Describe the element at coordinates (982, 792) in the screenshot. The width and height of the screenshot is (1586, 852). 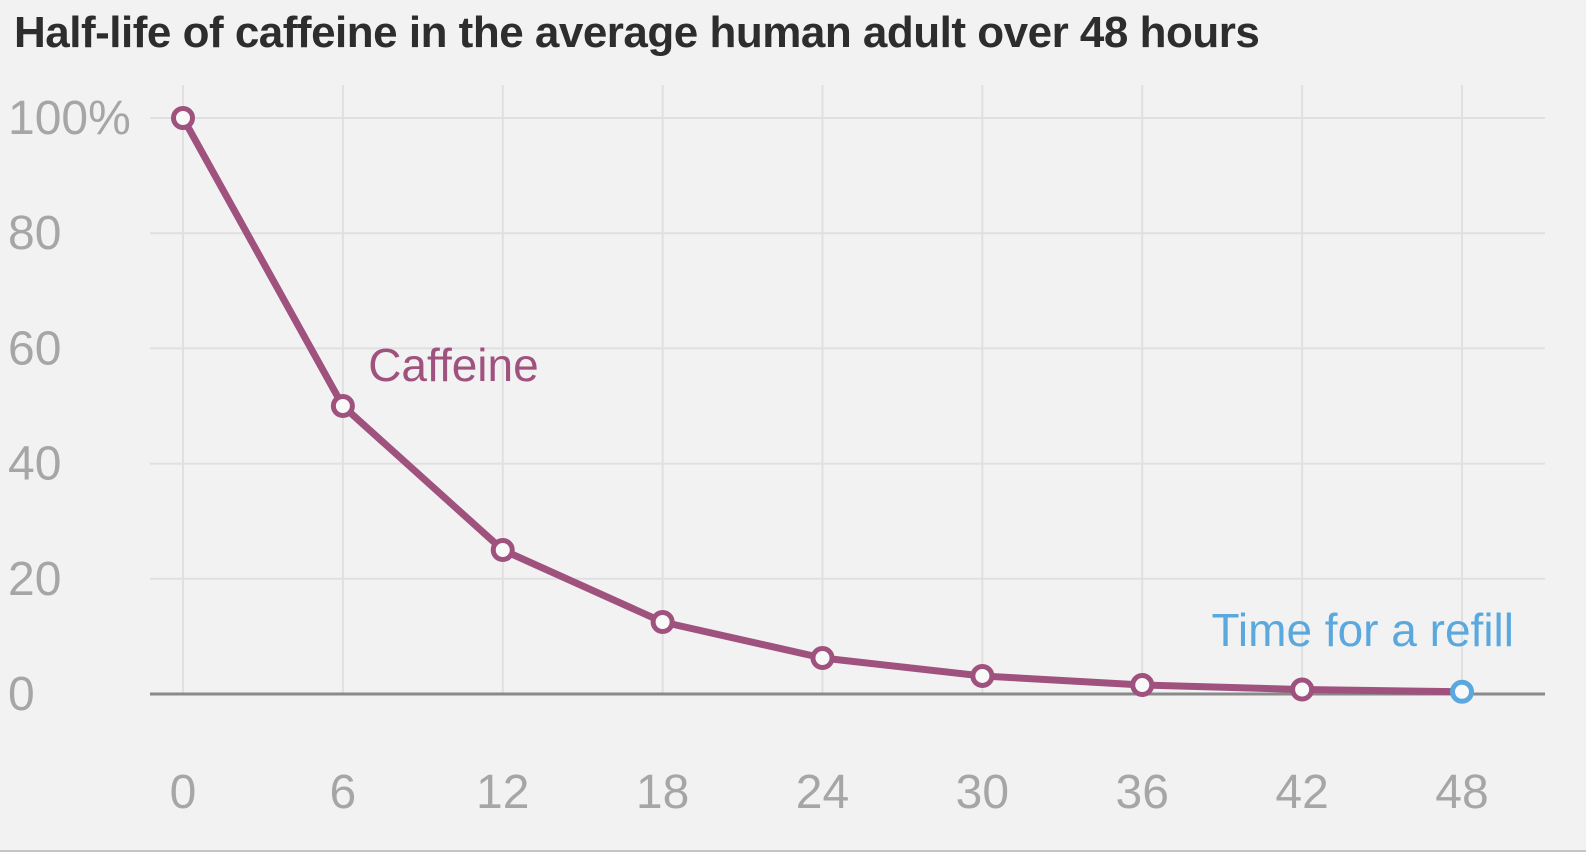
I see `x-tick-label: 30` at that location.